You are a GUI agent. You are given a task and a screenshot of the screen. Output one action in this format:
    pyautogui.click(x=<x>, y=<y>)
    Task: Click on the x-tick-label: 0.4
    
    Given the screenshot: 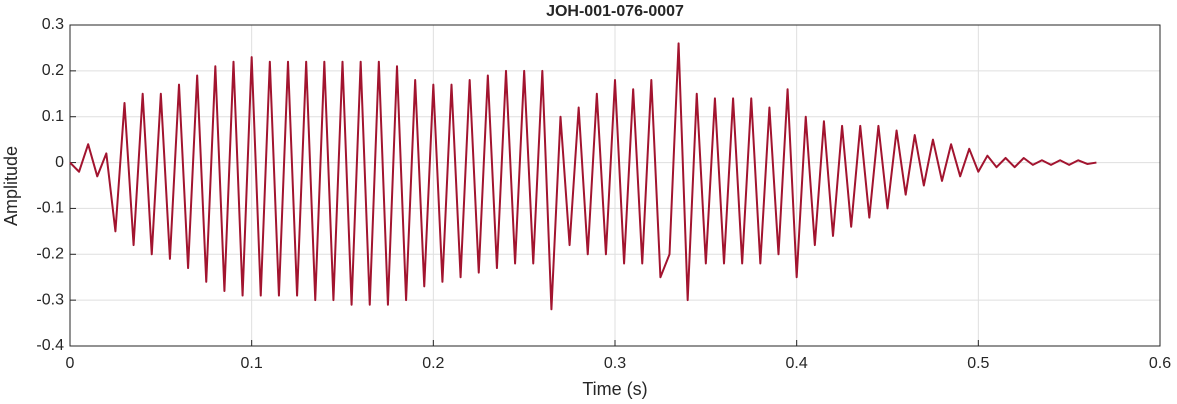 What is the action you would take?
    pyautogui.click(x=797, y=363)
    